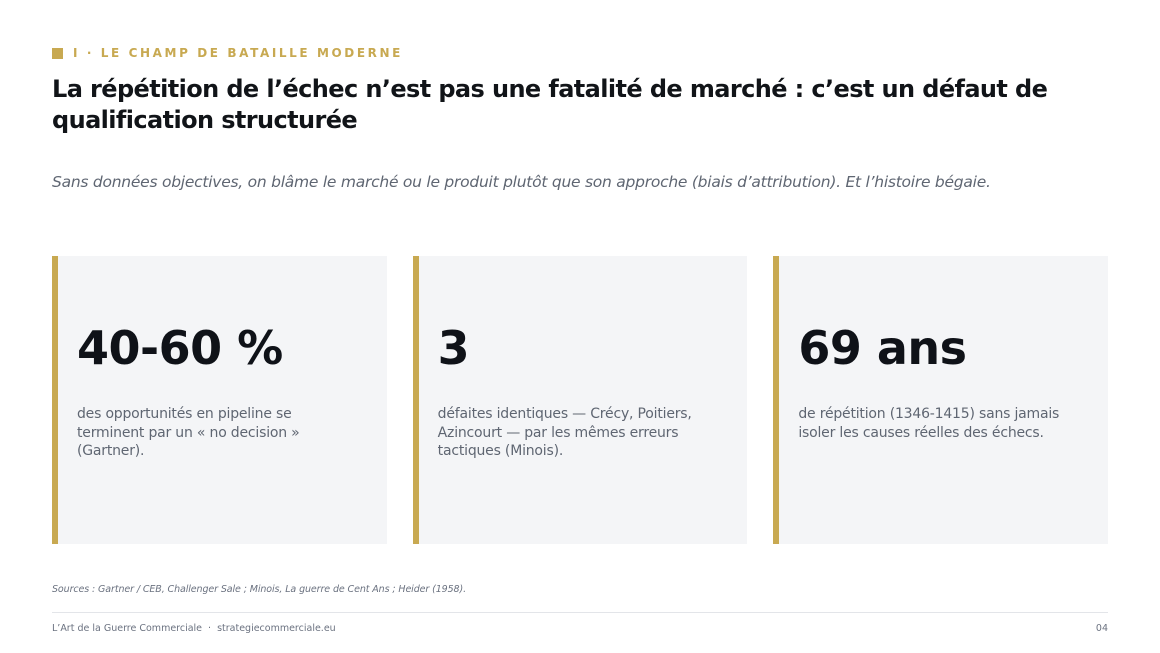  What do you see at coordinates (276, 628) in the screenshot?
I see `footer-site: strategiecommerciale.eu` at bounding box center [276, 628].